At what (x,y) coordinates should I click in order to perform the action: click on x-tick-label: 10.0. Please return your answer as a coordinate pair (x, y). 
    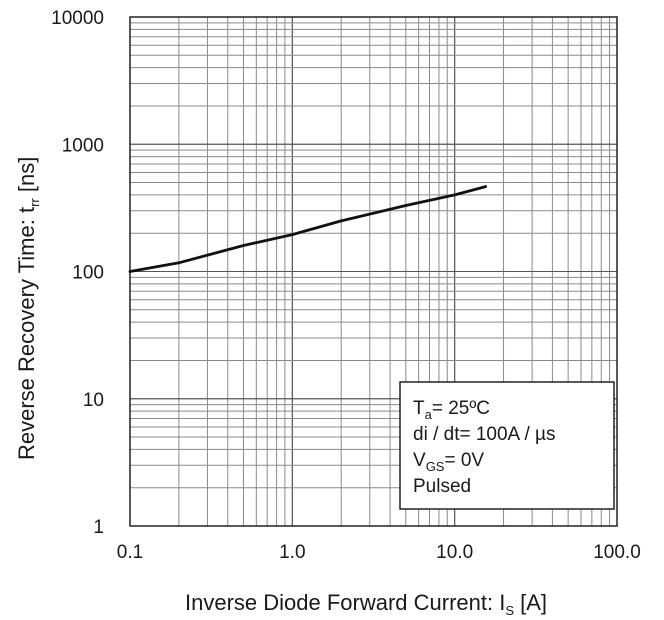
    Looking at the image, I should click on (454, 552).